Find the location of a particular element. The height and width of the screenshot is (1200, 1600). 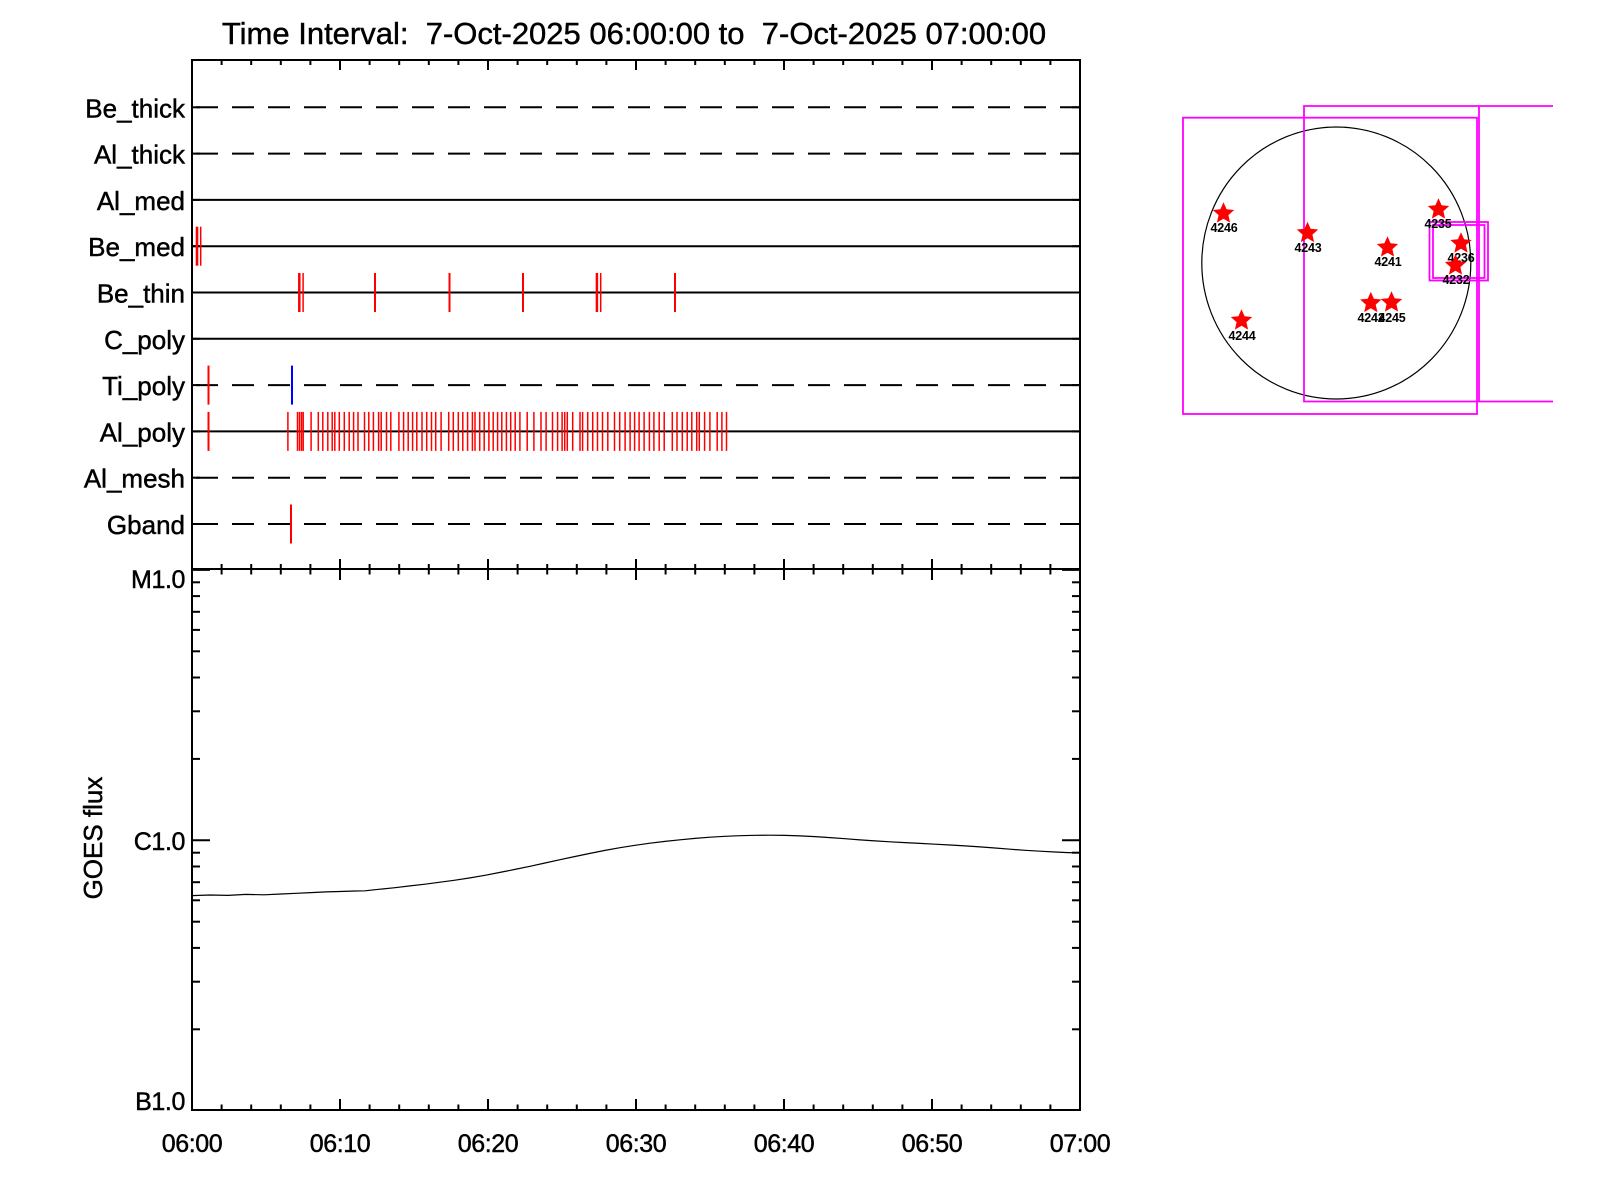

svg-text: GOES flux is located at coordinates (93, 838).